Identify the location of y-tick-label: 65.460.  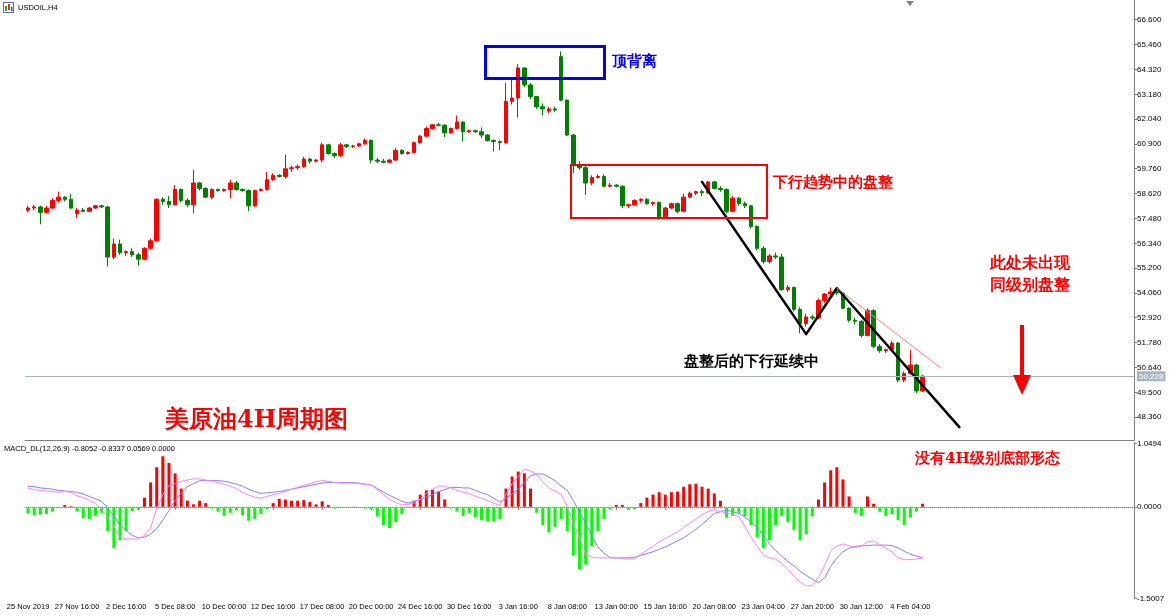
(1150, 44).